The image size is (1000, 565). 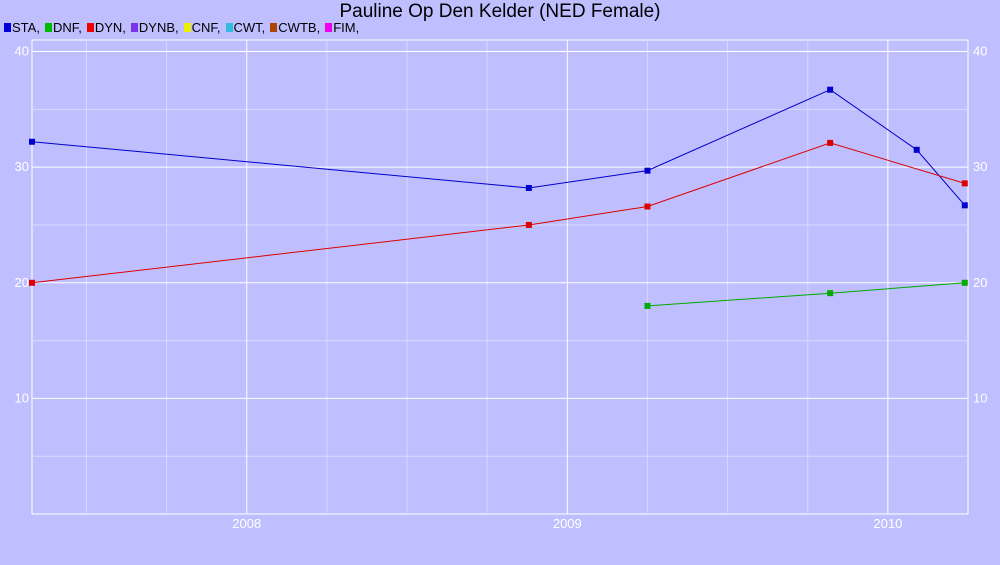 I want to click on legend-item: CWT,, so click(x=245, y=27).